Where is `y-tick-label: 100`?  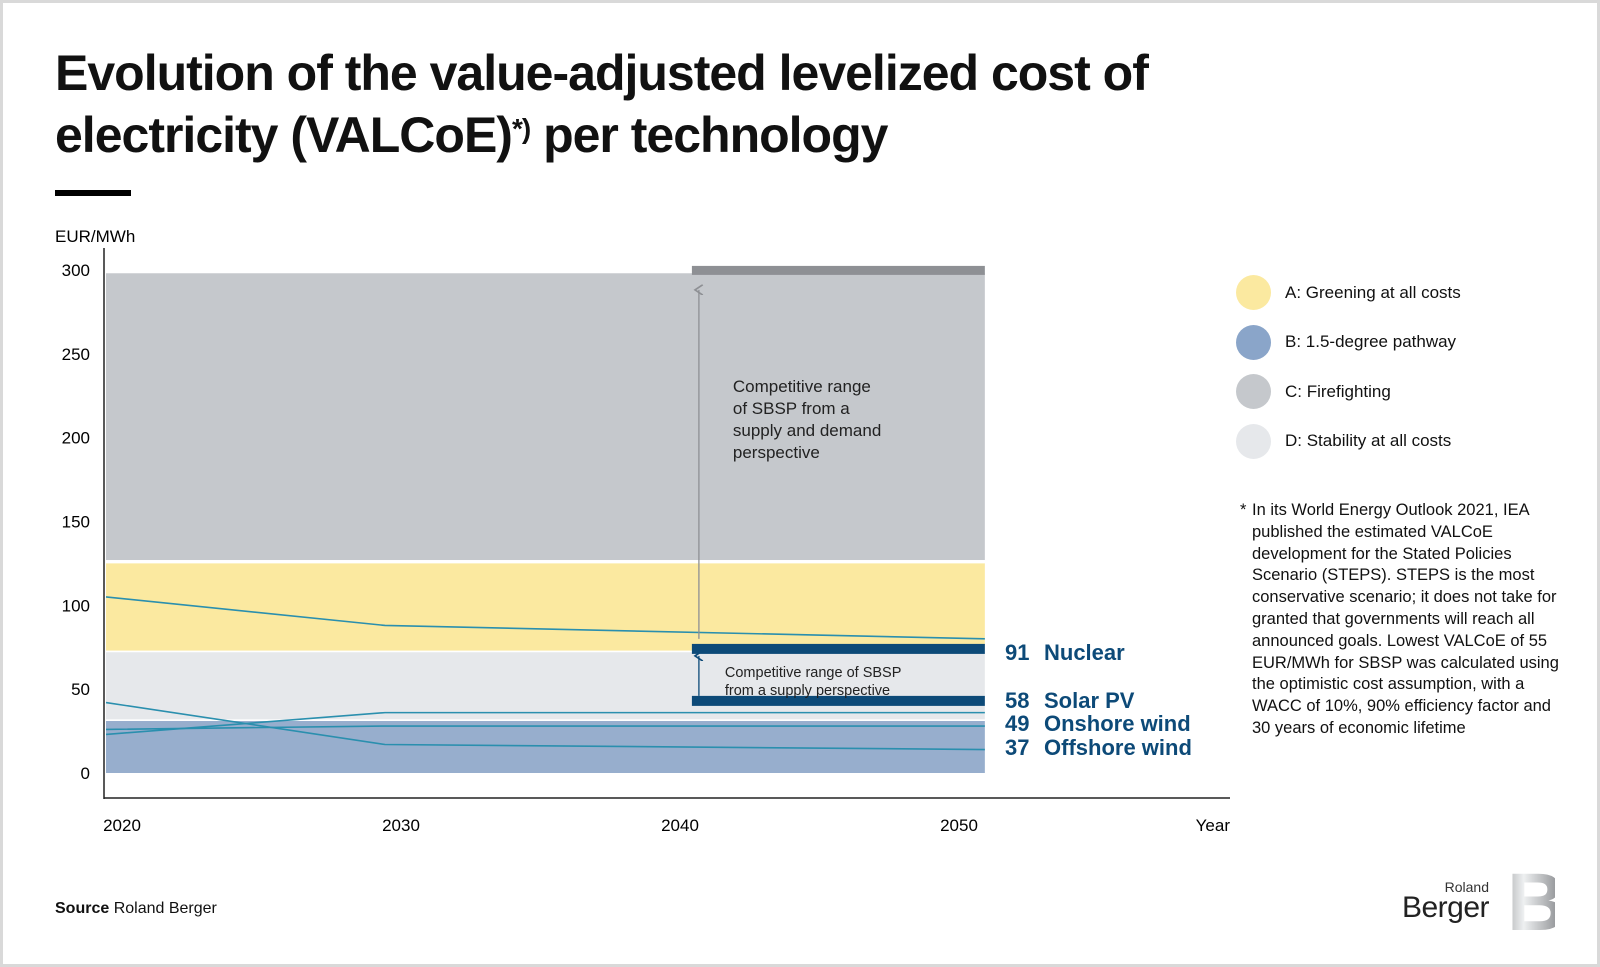
y-tick-label: 100 is located at coordinates (76, 605).